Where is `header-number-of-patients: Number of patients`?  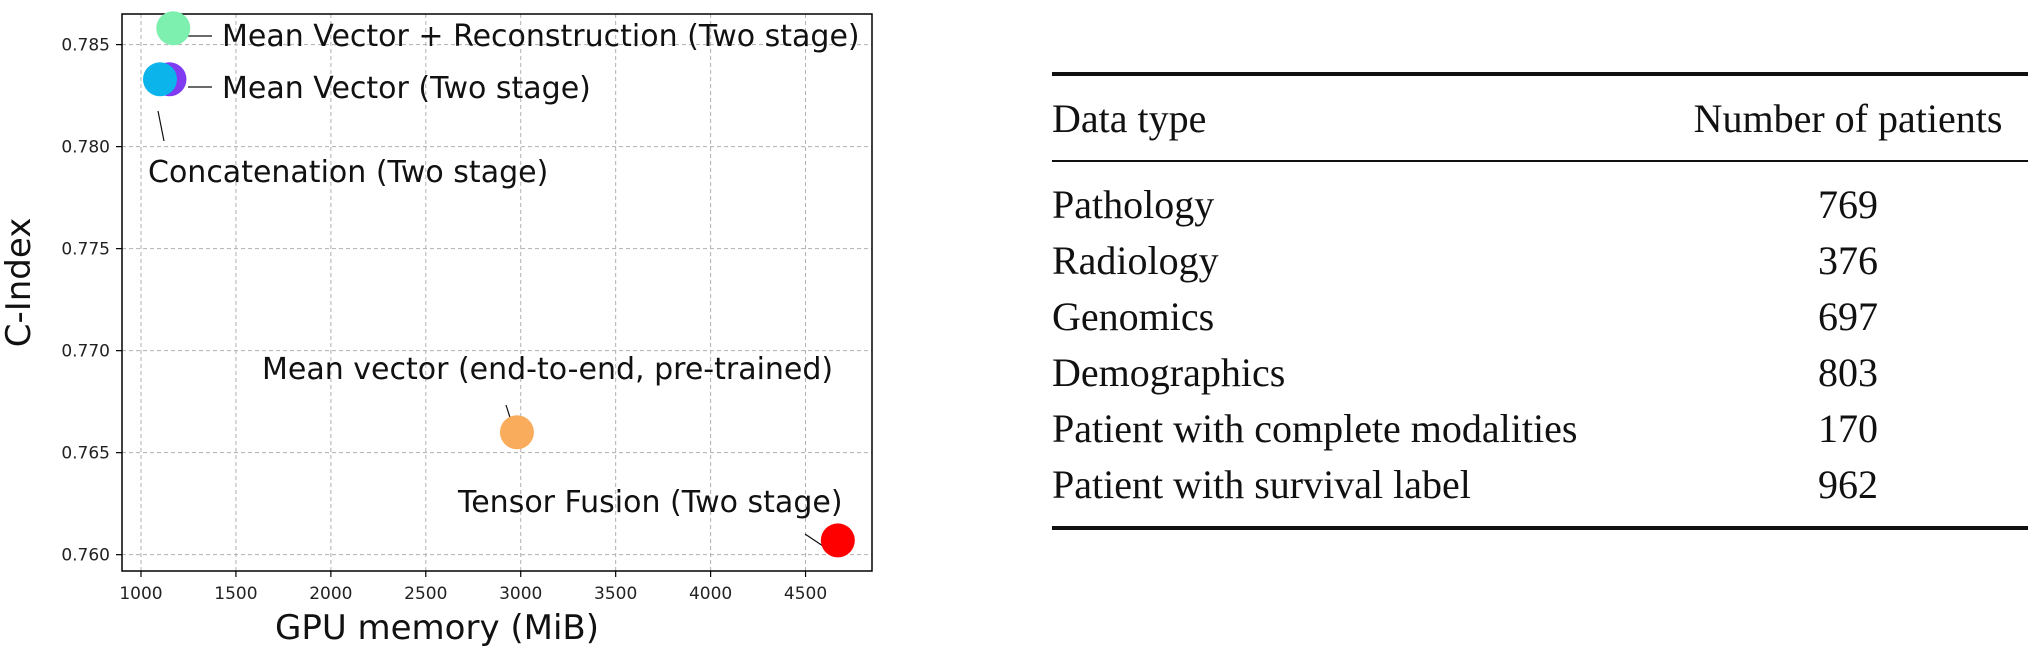 header-number-of-patients: Number of patients is located at coordinates (1848, 118).